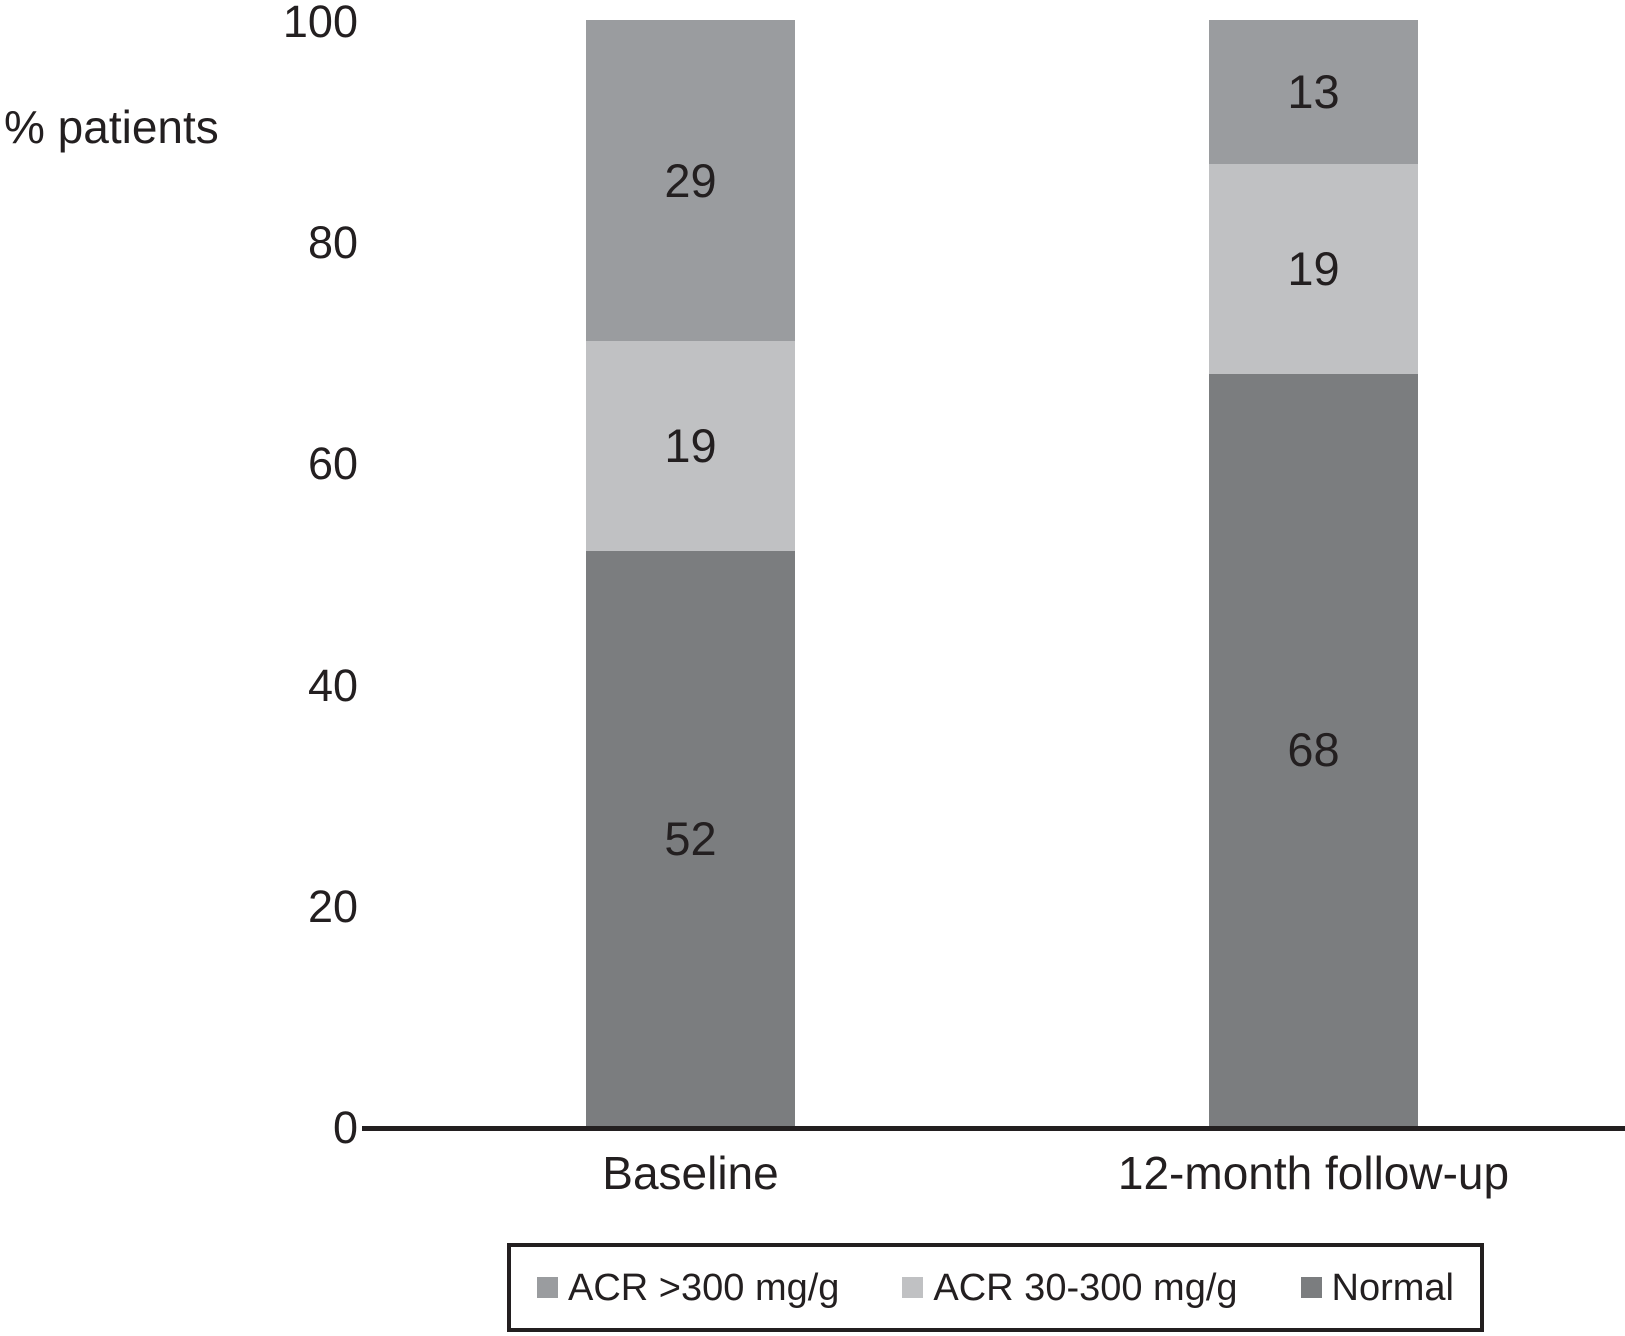  I want to click on segment-value-label: 68, so click(1313, 750).